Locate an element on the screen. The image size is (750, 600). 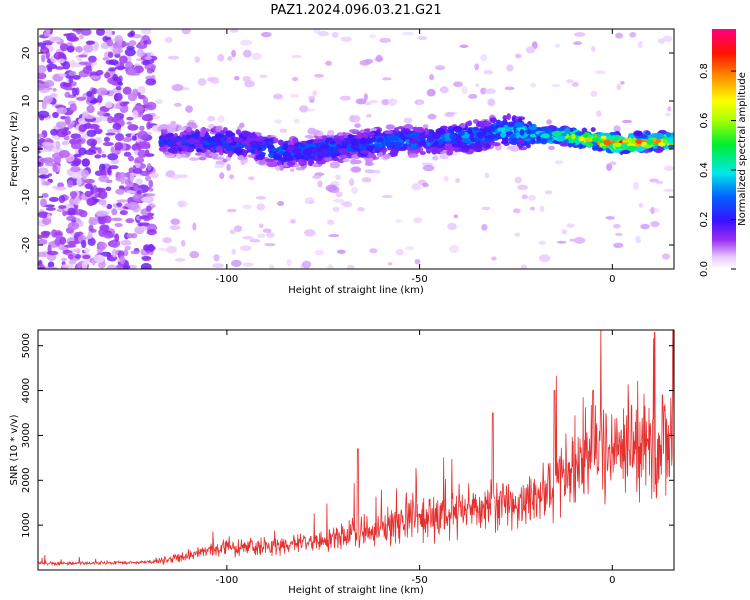
spectrogram-xtick-label: -50 is located at coordinates (419, 279).